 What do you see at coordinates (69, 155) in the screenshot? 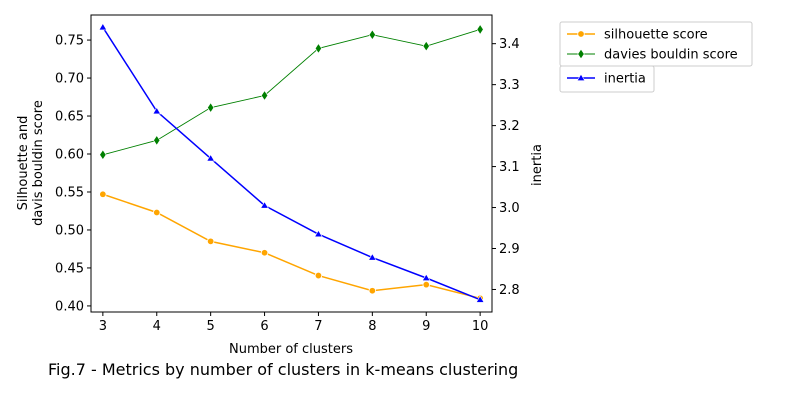
I see `y-tick-label: 0.60` at bounding box center [69, 155].